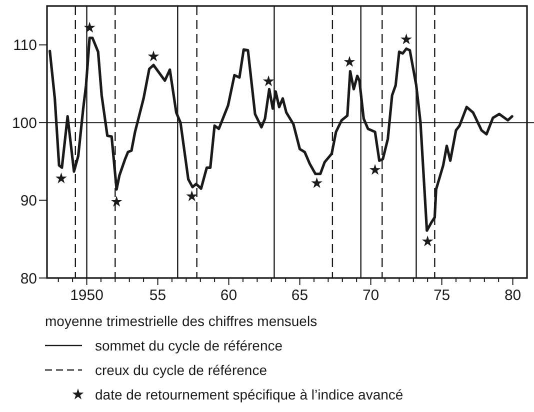 The image size is (534, 412). I want to click on x-tick-label: 75, so click(441, 295).